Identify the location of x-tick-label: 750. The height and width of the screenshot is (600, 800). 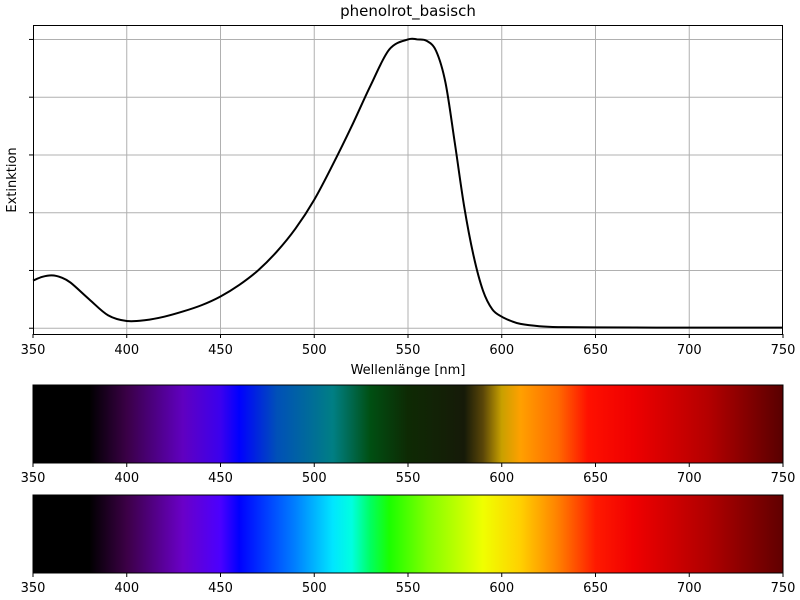
(783, 350).